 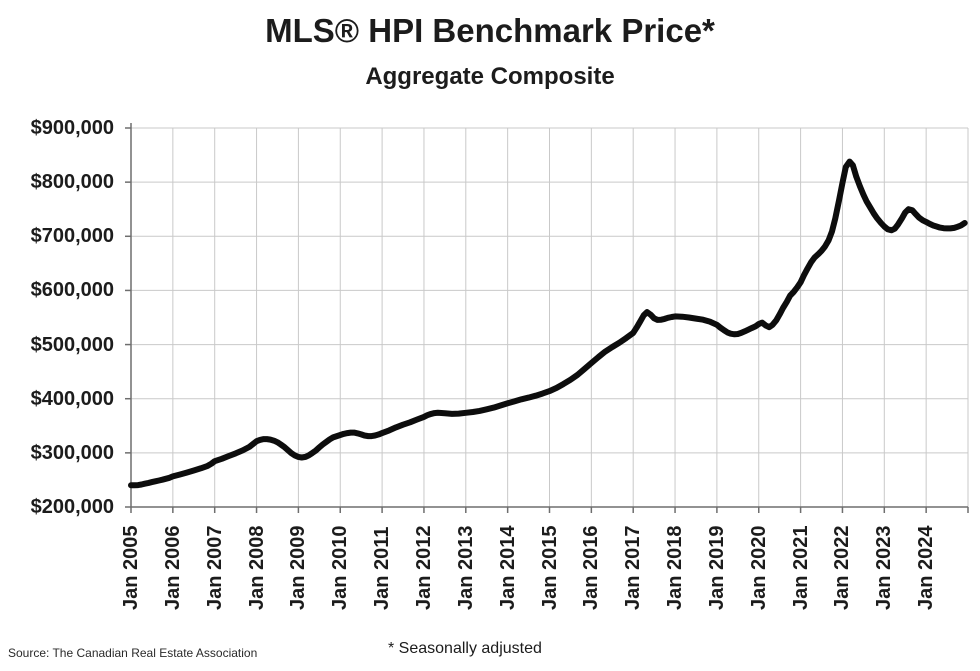 What do you see at coordinates (256, 567) in the screenshot?
I see `x-tick-label: Jan 2008` at bounding box center [256, 567].